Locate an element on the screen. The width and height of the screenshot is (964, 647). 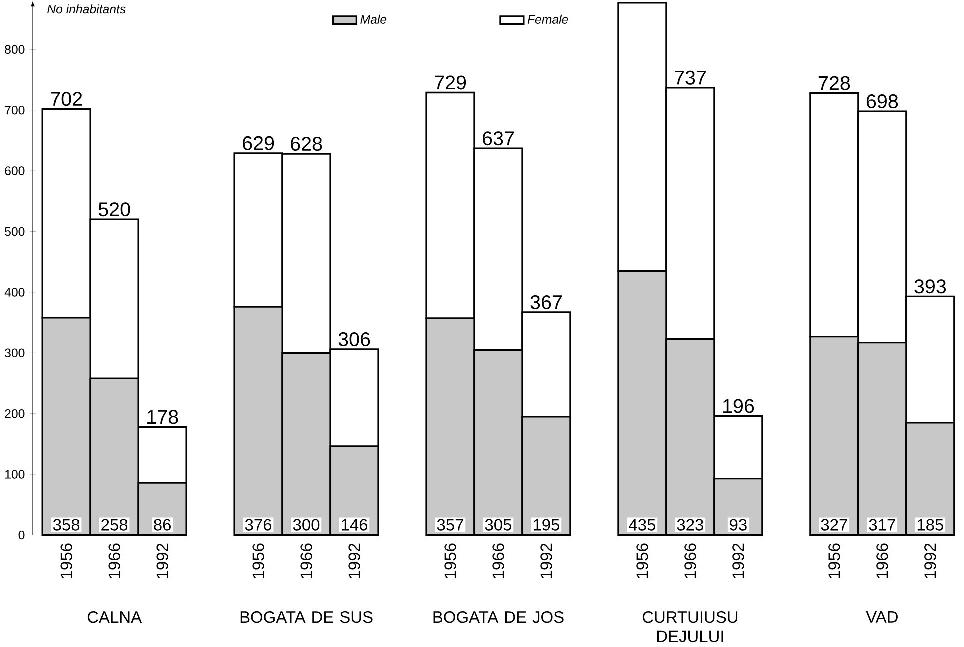
data-label: 195 is located at coordinates (547, 525).